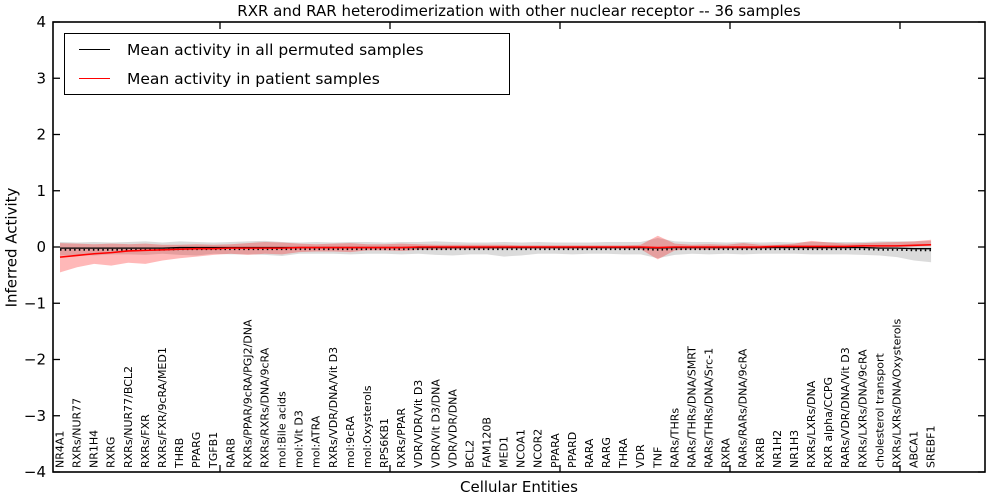 Image resolution: width=1000 pixels, height=500 pixels. What do you see at coordinates (94, 449) in the screenshot?
I see `category-label: NR1H4` at bounding box center [94, 449].